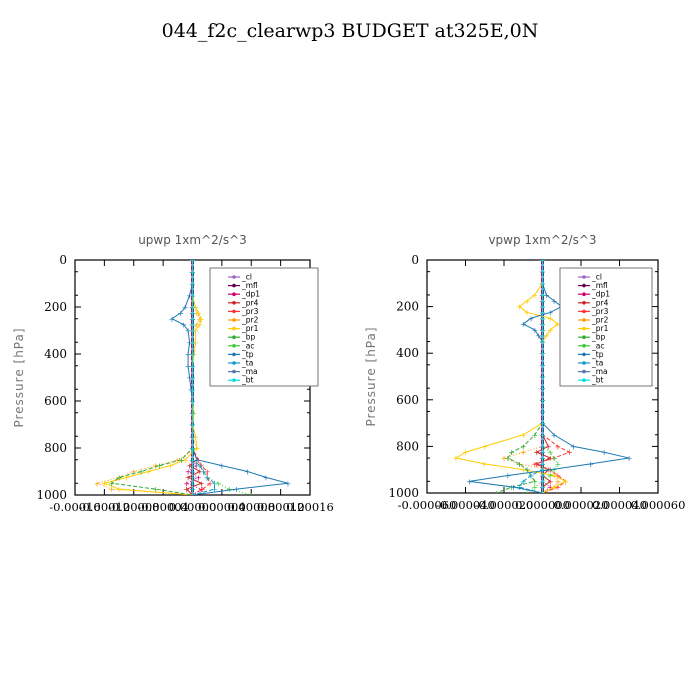 This screenshot has width=700, height=700. I want to click on legend-label: _dp1, so click(250, 294).